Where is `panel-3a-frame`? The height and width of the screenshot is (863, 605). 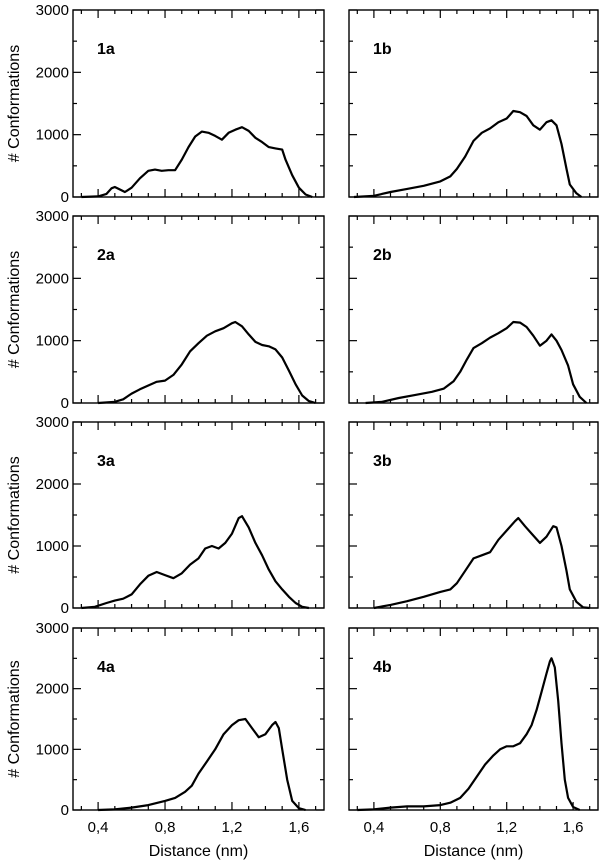
panel-3a-frame is located at coordinates (198, 515).